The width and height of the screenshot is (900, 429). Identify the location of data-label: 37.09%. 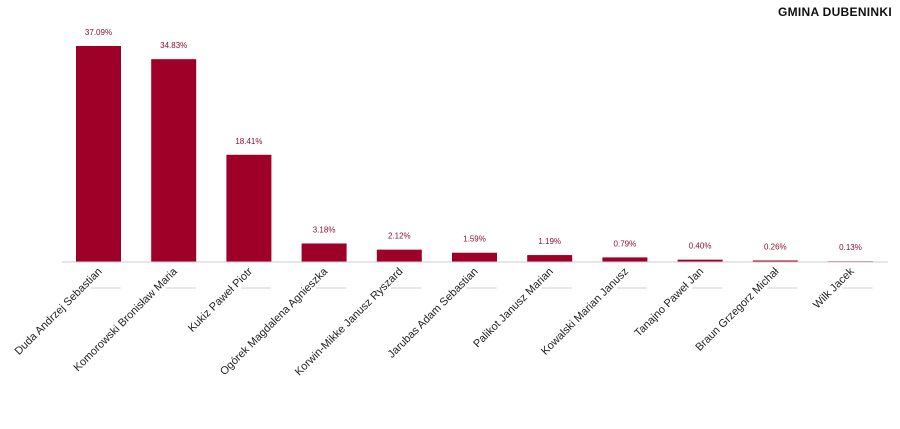
(98, 32).